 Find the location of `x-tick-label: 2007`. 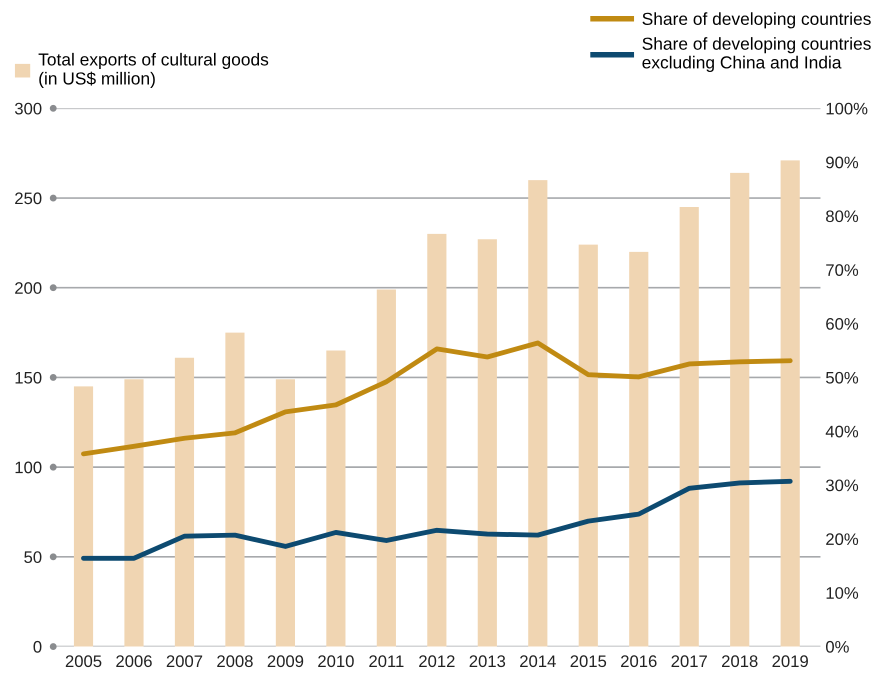

x-tick-label: 2007 is located at coordinates (184, 661).